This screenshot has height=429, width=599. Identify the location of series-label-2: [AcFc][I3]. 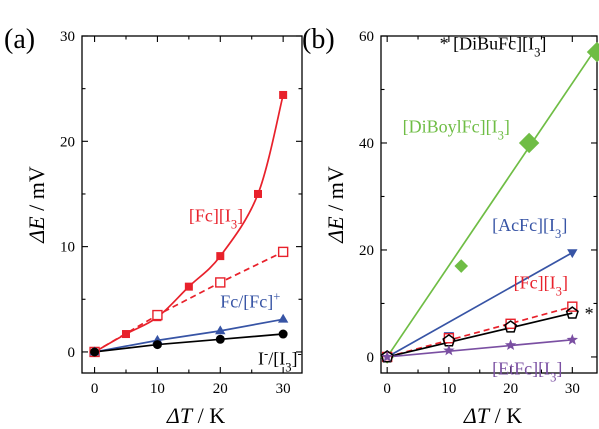
(529, 228).